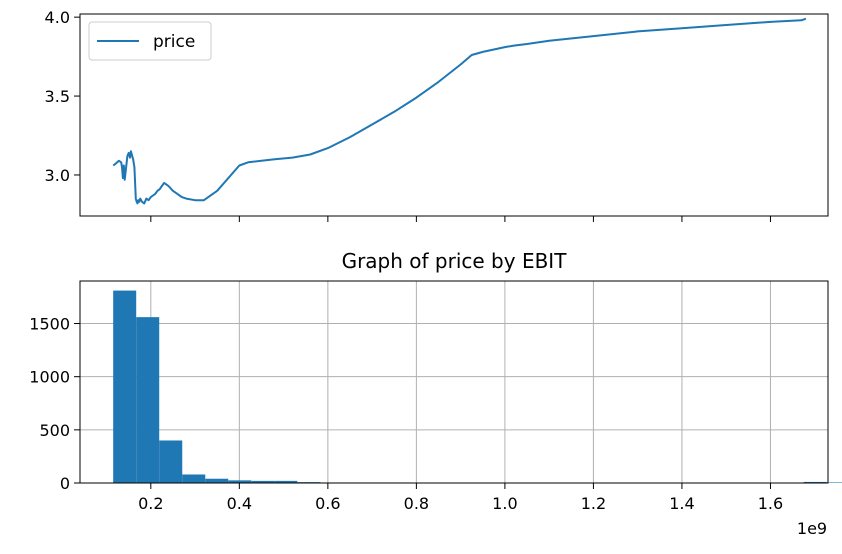  Describe the element at coordinates (770, 503) in the screenshot. I see `histogram-x-tick-label: 1.6` at that location.